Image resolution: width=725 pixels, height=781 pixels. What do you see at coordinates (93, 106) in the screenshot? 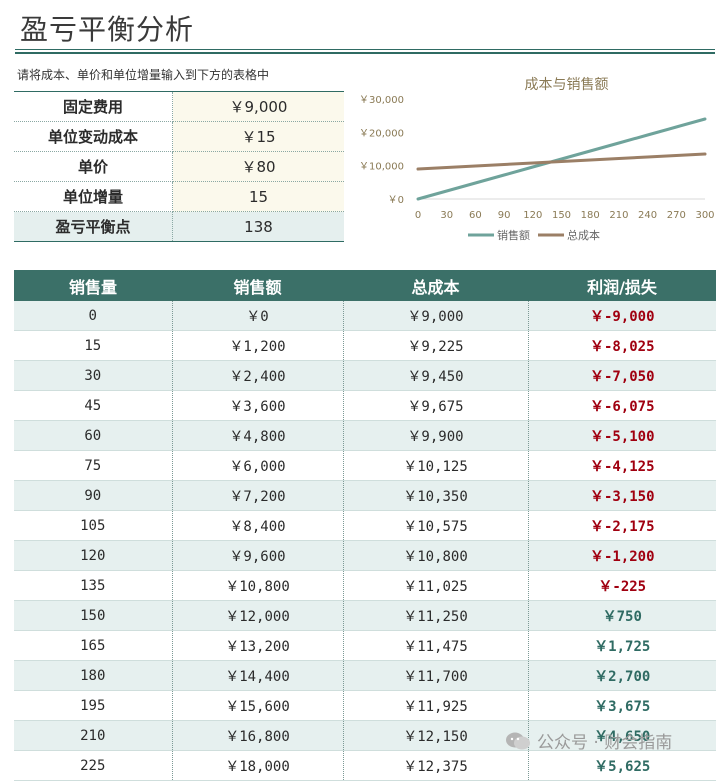
I see `fixed-cost-label: 固定费用` at bounding box center [93, 106].